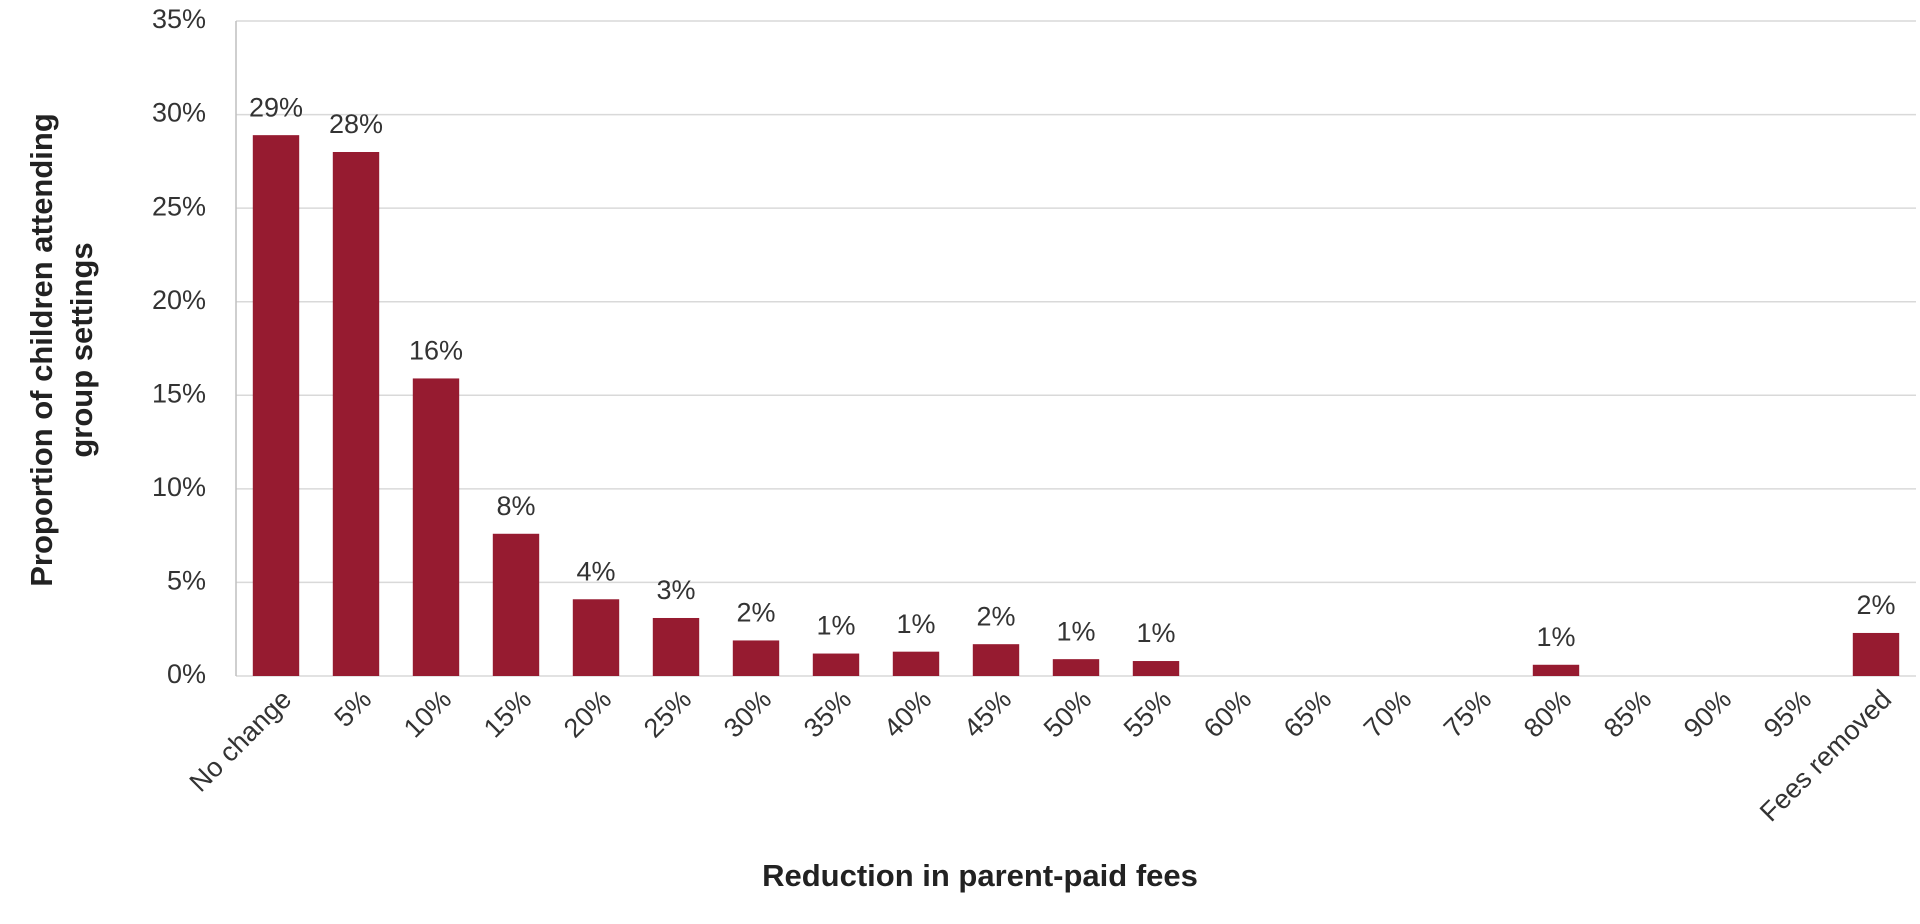 The image size is (1920, 924). I want to click on x-tick-label: 5%, so click(352, 708).